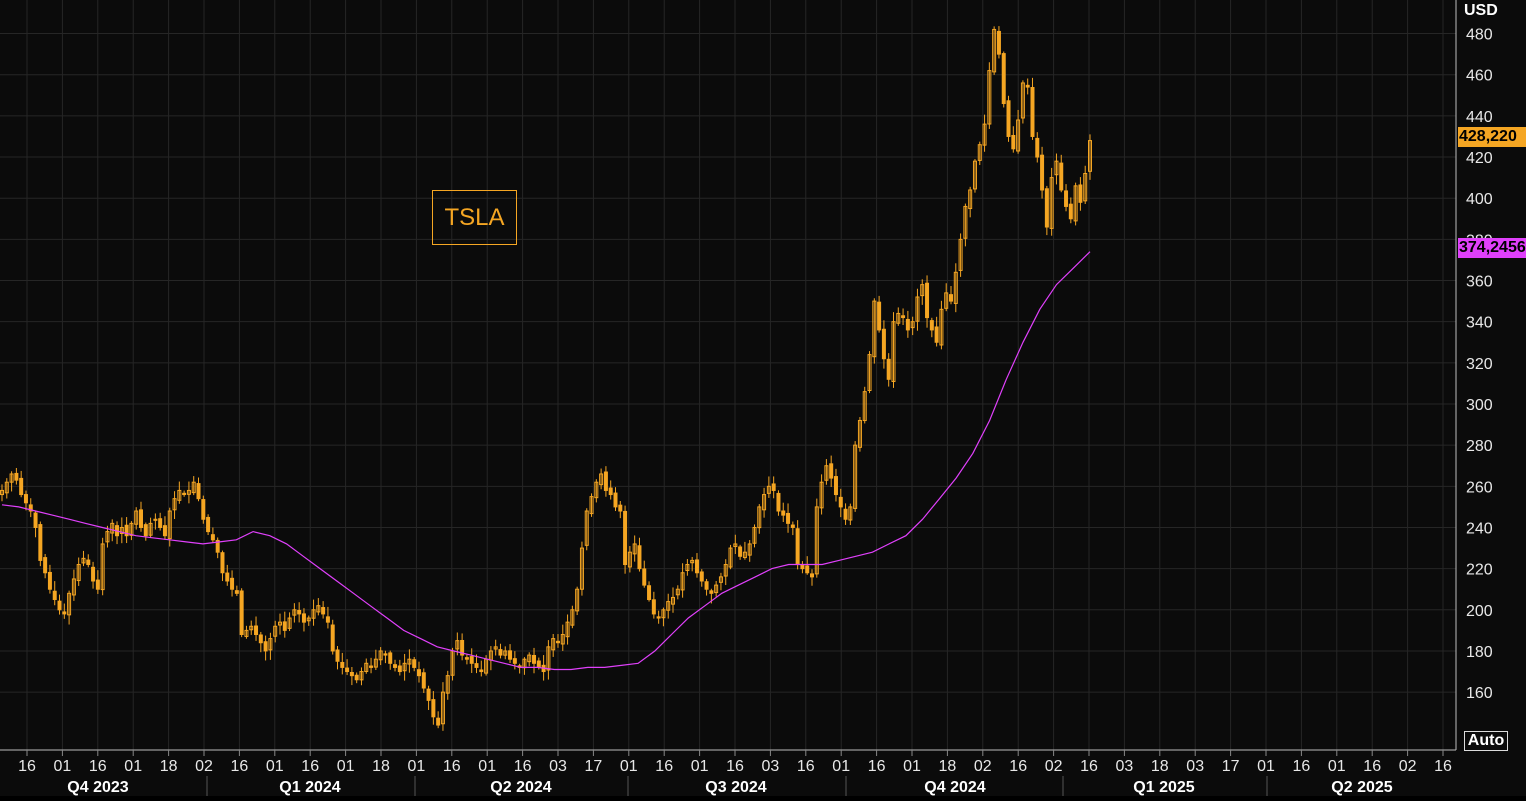  I want to click on y-tick-label: 440, so click(1479, 117).